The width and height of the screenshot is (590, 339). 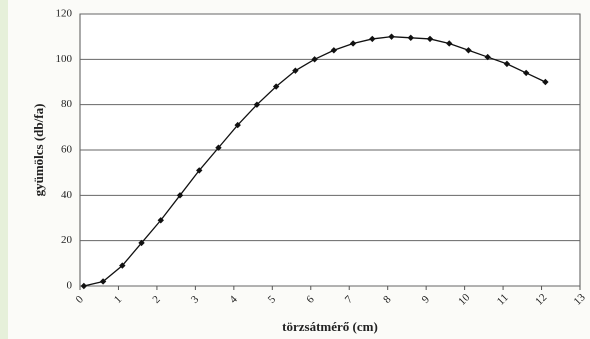 What do you see at coordinates (67, 150) in the screenshot?
I see `y-tick-label: 60` at bounding box center [67, 150].